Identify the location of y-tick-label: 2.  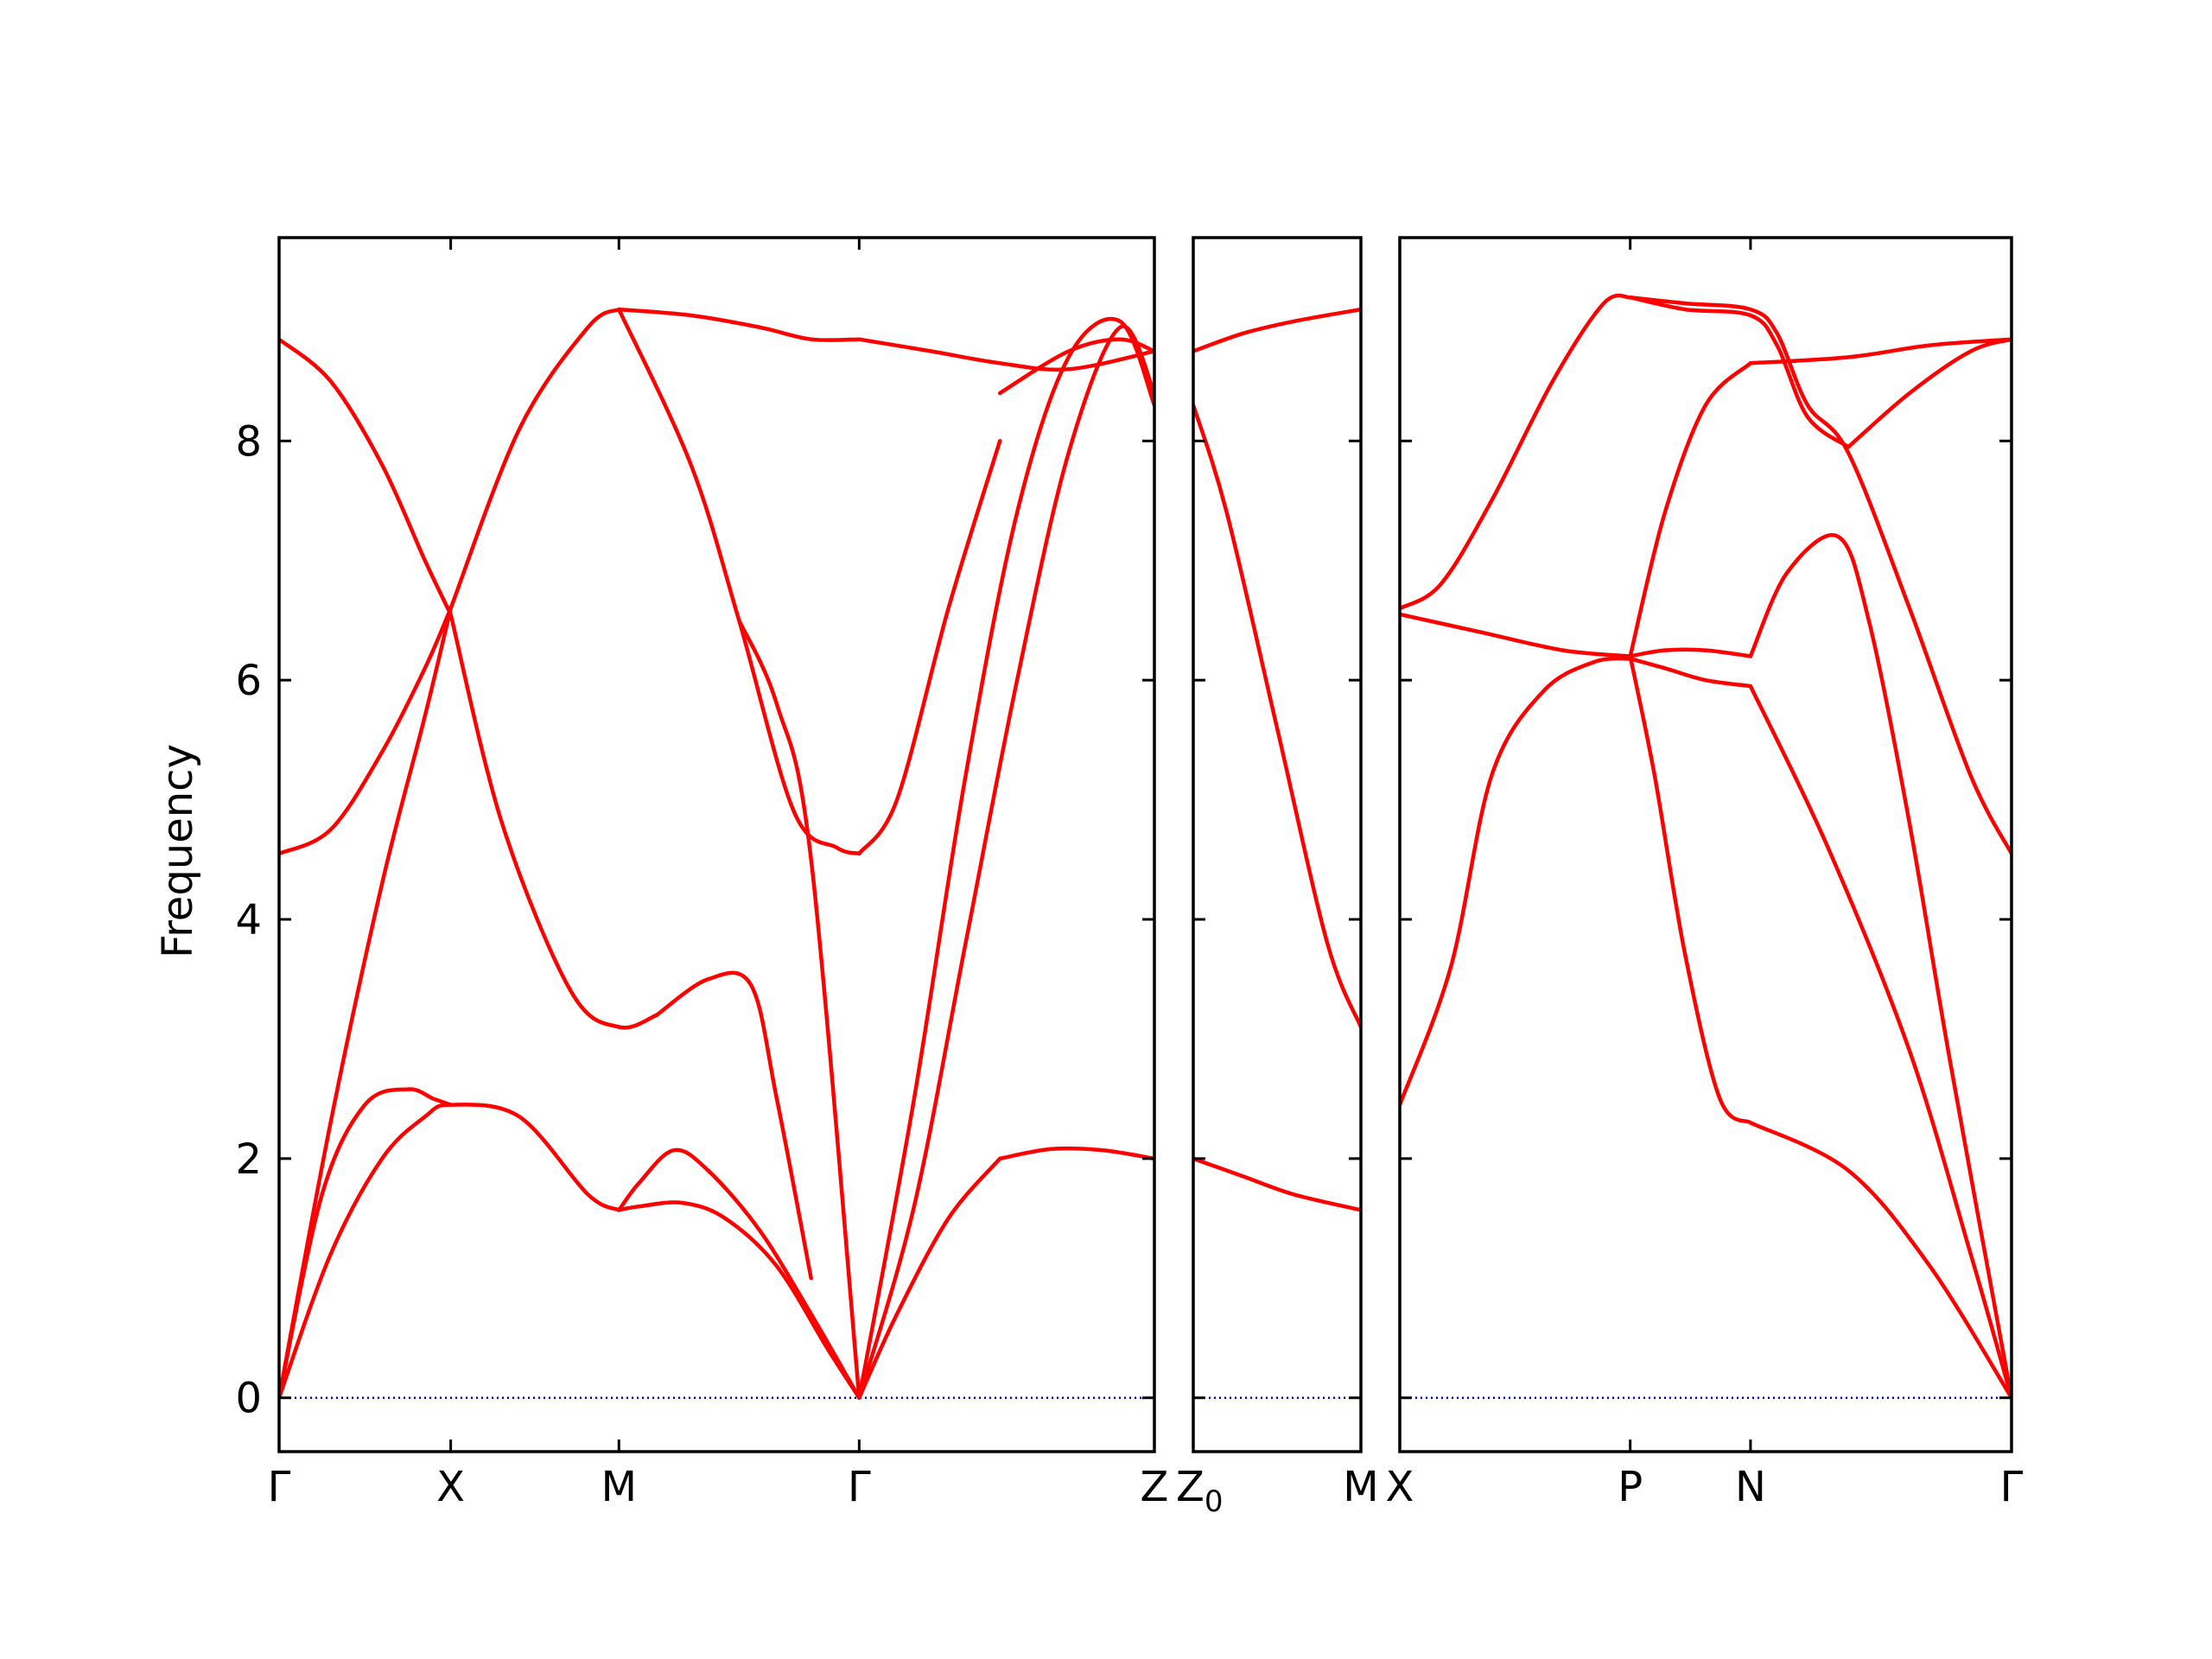
(248, 1159).